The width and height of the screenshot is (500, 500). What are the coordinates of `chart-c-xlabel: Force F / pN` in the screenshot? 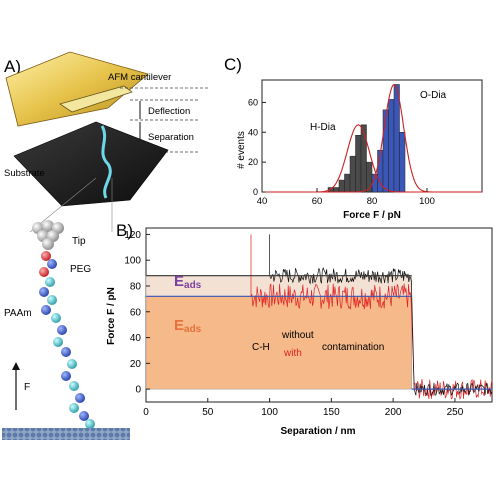 It's located at (372, 215).